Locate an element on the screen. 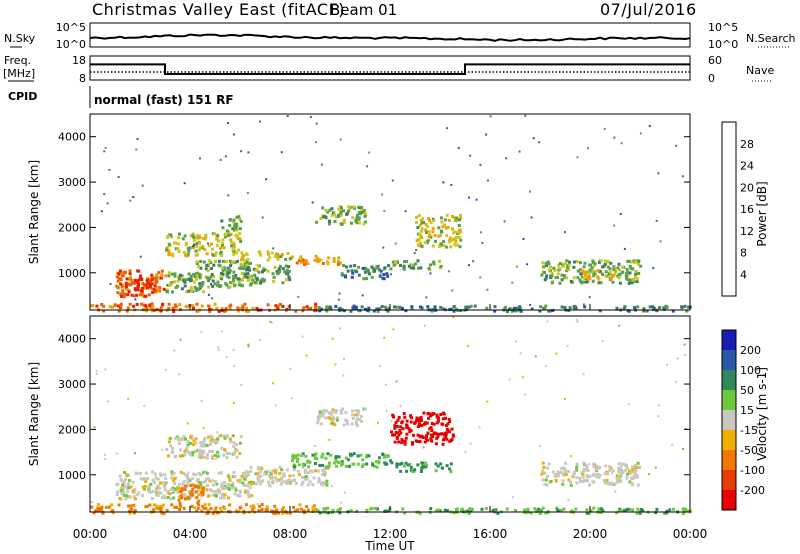 The image size is (800, 554). freq-panel-frame is located at coordinates (390, 68).